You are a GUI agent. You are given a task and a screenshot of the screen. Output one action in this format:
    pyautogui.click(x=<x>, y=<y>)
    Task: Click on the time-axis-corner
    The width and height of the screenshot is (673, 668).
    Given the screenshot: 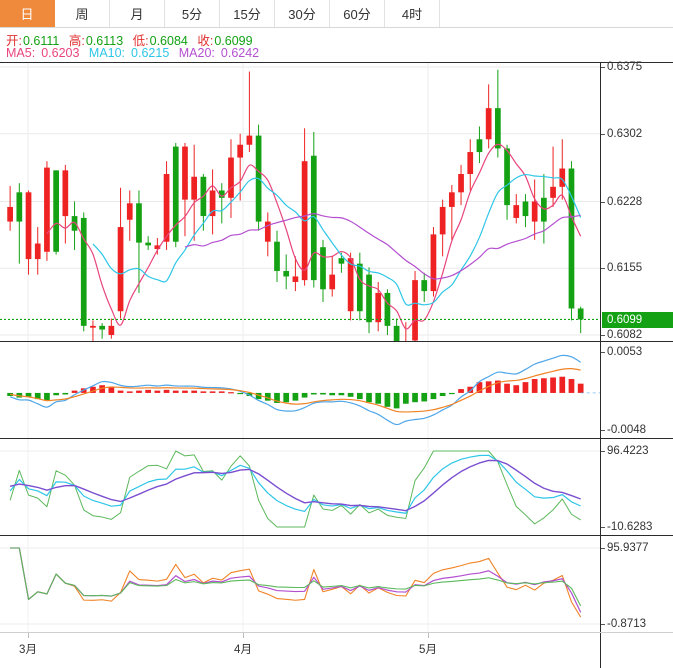 What is the action you would take?
    pyautogui.click(x=636, y=650)
    